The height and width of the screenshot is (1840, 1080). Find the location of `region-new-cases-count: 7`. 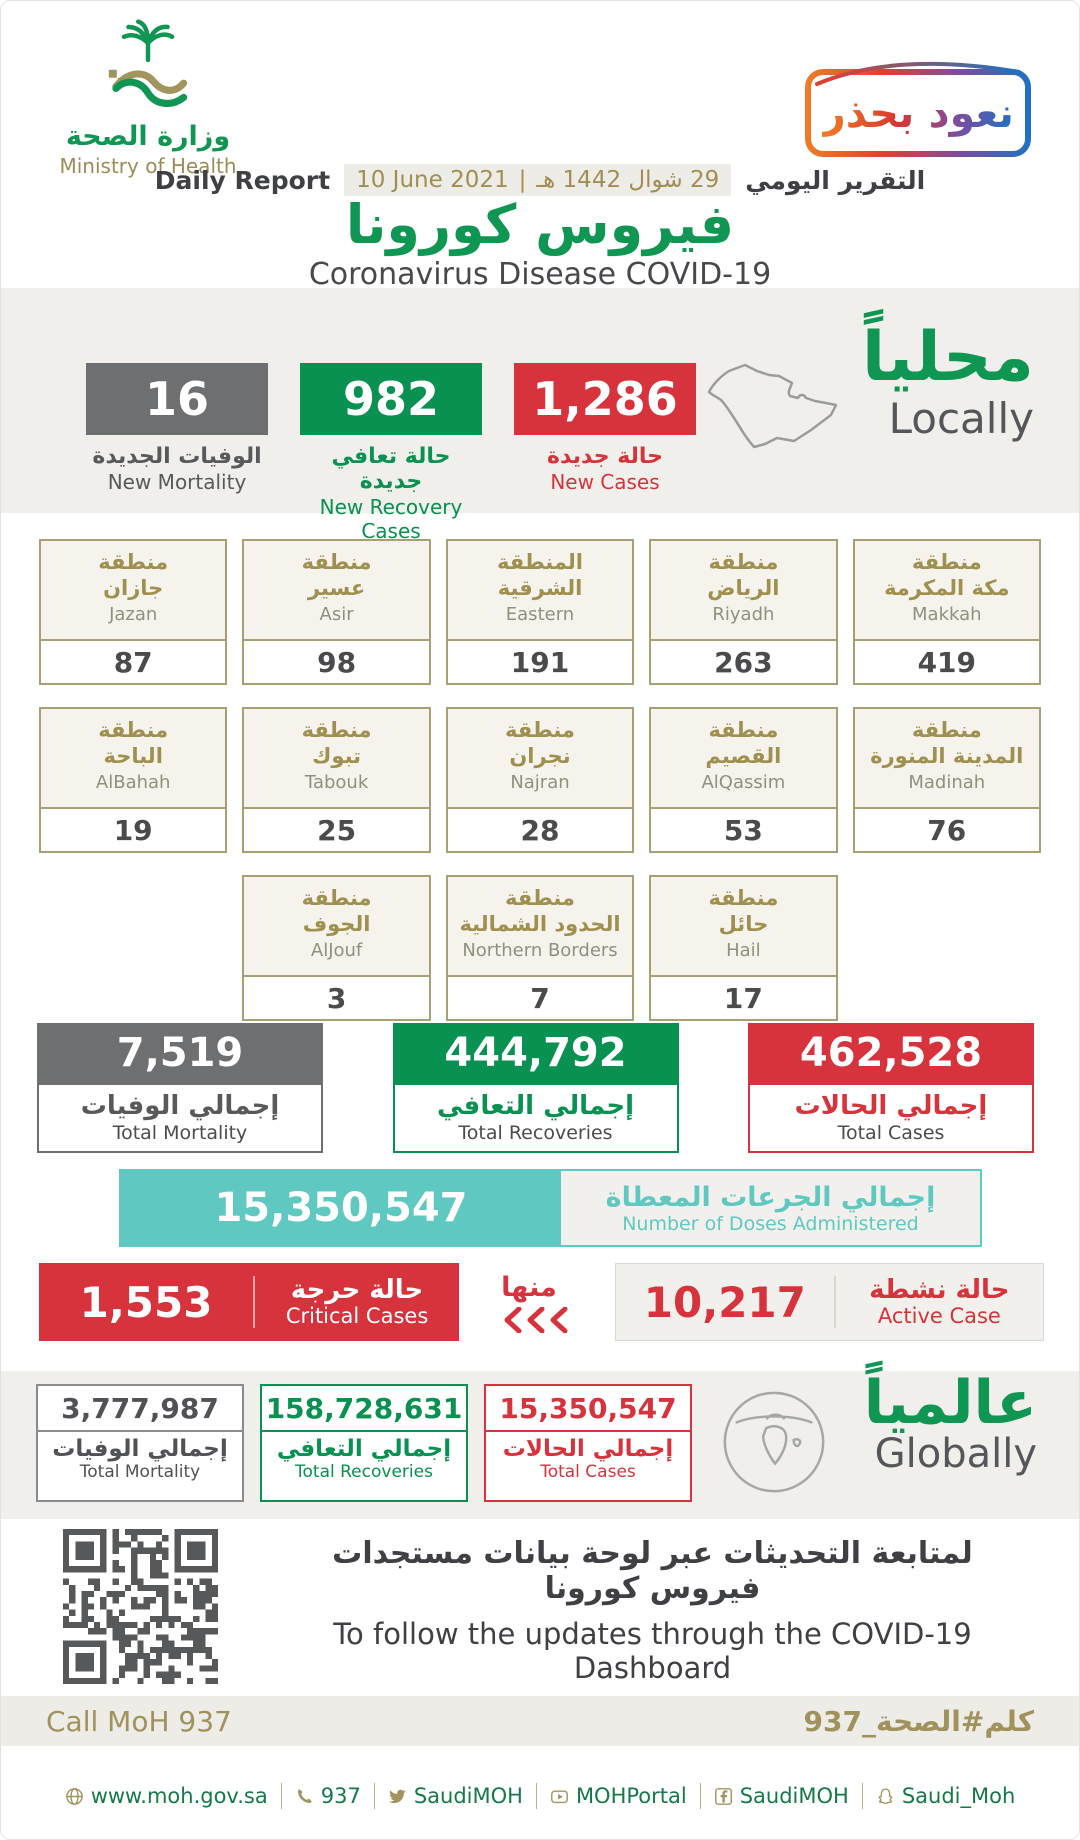

region-new-cases-count: 7 is located at coordinates (540, 998).